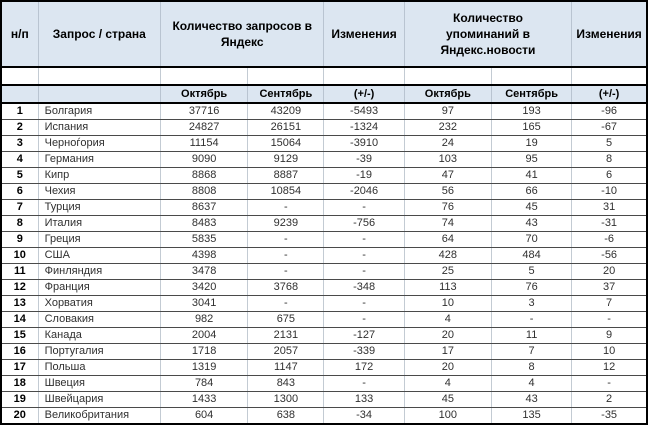 This screenshot has height=430, width=650. Describe the element at coordinates (324, 383) in the screenshot. I see `table-row: 18 Швеция 784 843 - 4 4 -` at that location.